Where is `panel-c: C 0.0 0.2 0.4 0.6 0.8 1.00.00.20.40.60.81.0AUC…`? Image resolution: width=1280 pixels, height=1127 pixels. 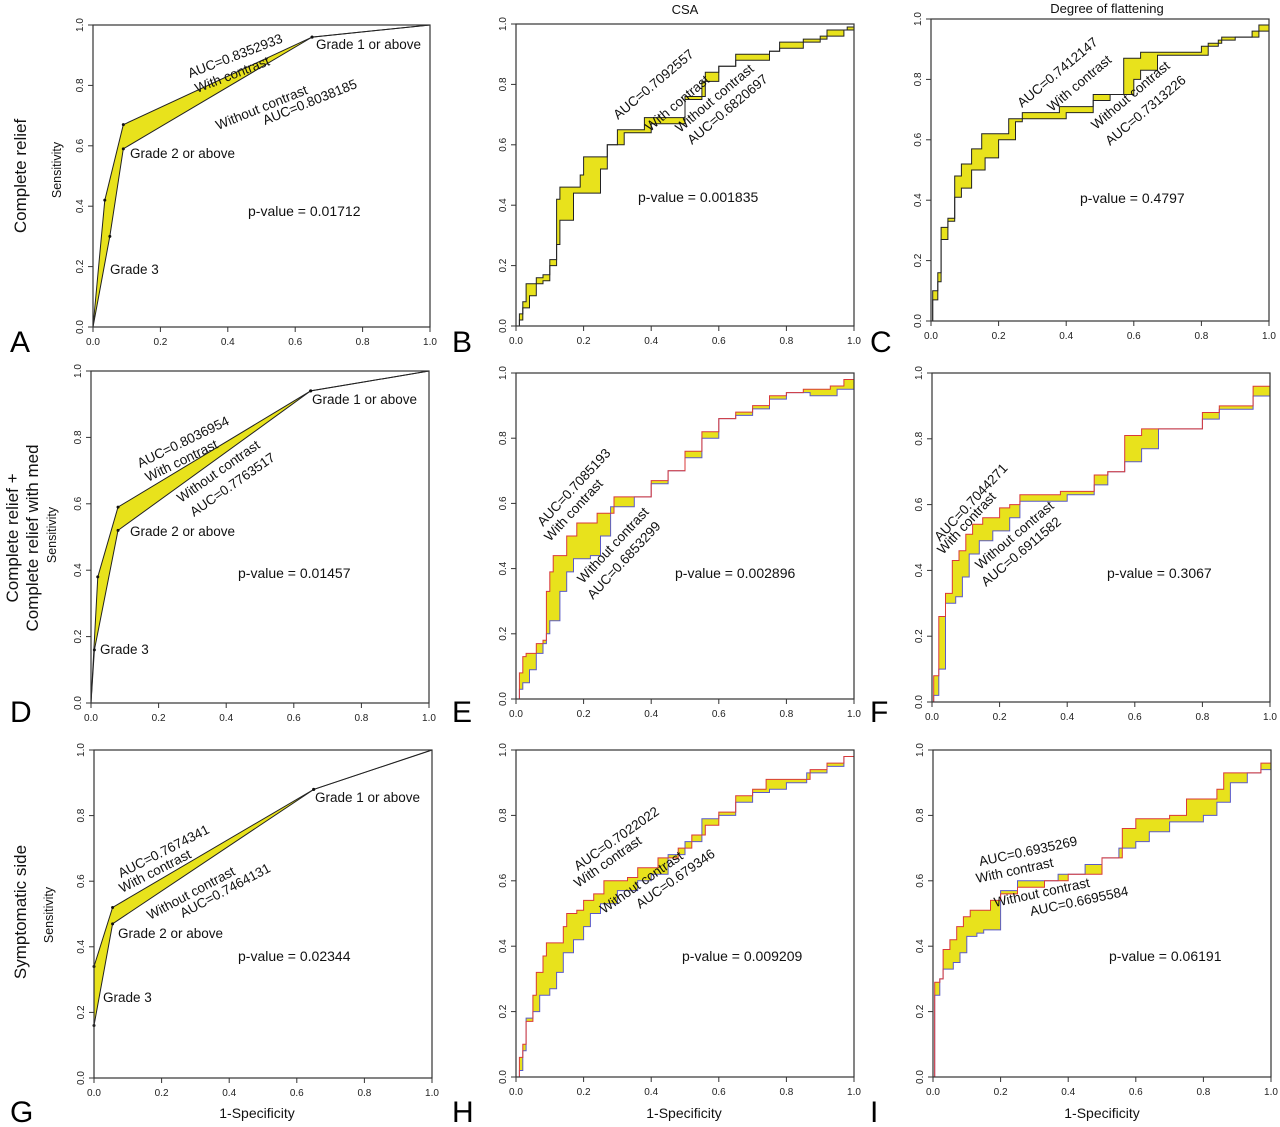 panel-c: C 0.0 0.2 0.4 0.6 0.8 1.00.00.20.40.60.81.0AUC… is located at coordinates (1073, 185).